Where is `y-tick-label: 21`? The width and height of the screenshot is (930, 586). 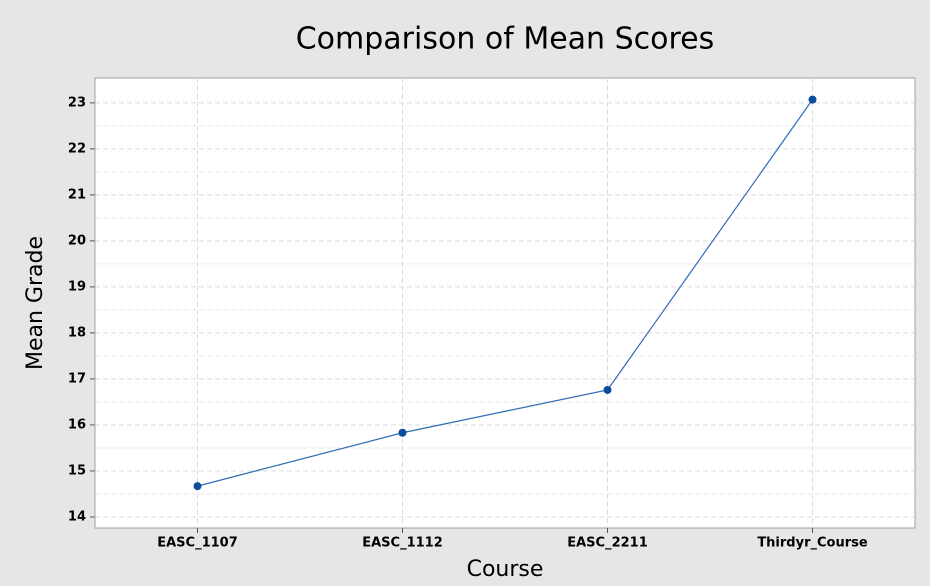
y-tick-label: 21 is located at coordinates (77, 194).